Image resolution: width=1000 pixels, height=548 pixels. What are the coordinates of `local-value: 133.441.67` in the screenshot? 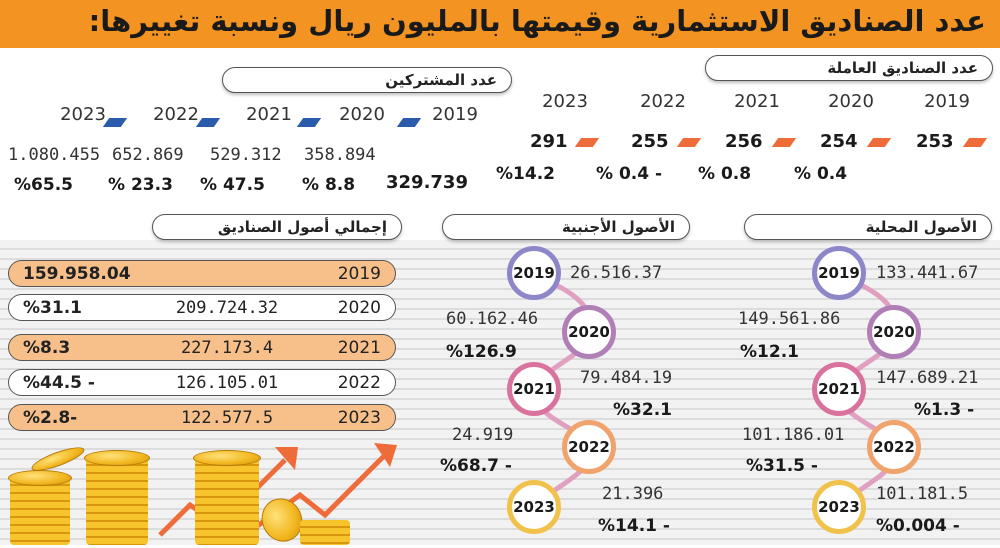 It's located at (927, 273).